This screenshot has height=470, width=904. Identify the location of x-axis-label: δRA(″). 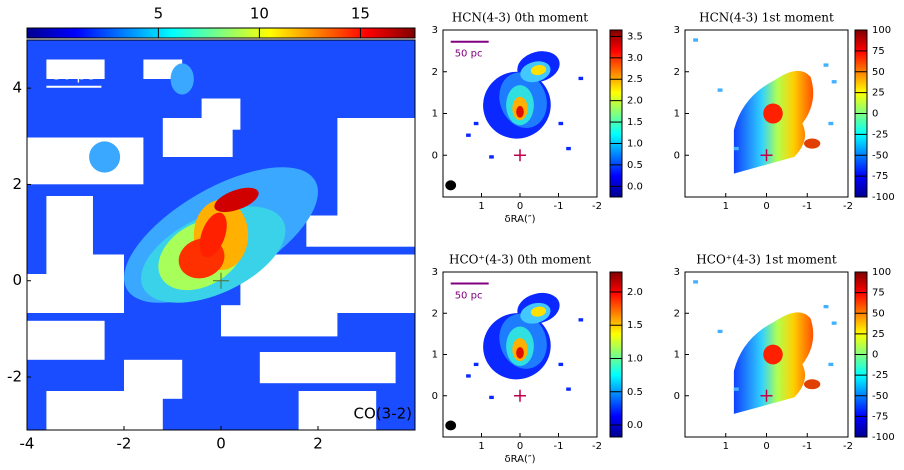
(519, 219).